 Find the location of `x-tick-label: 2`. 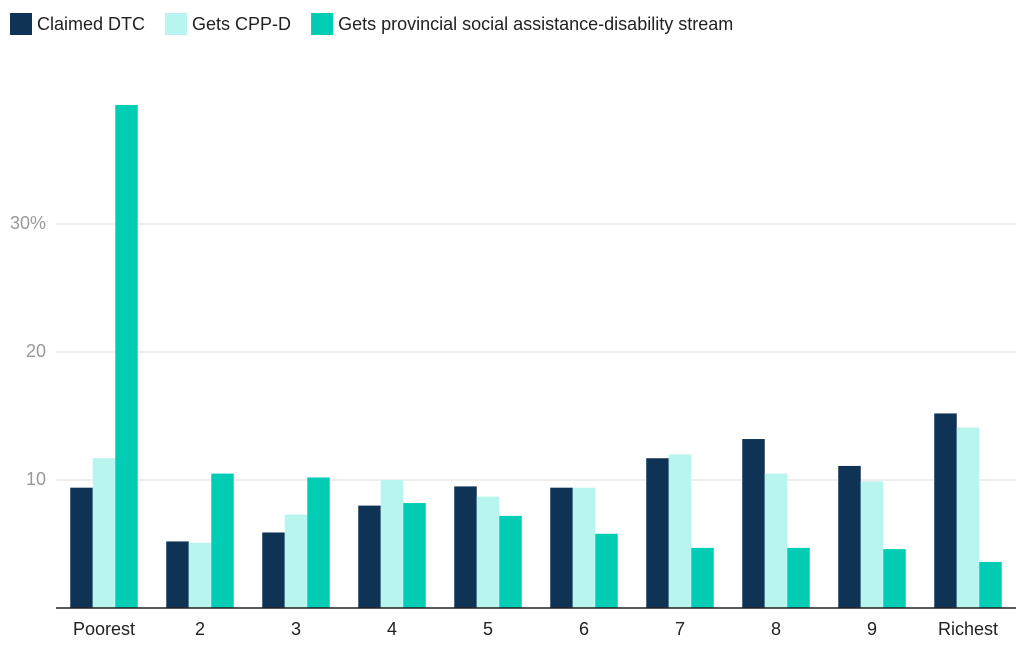

x-tick-label: 2 is located at coordinates (200, 629).